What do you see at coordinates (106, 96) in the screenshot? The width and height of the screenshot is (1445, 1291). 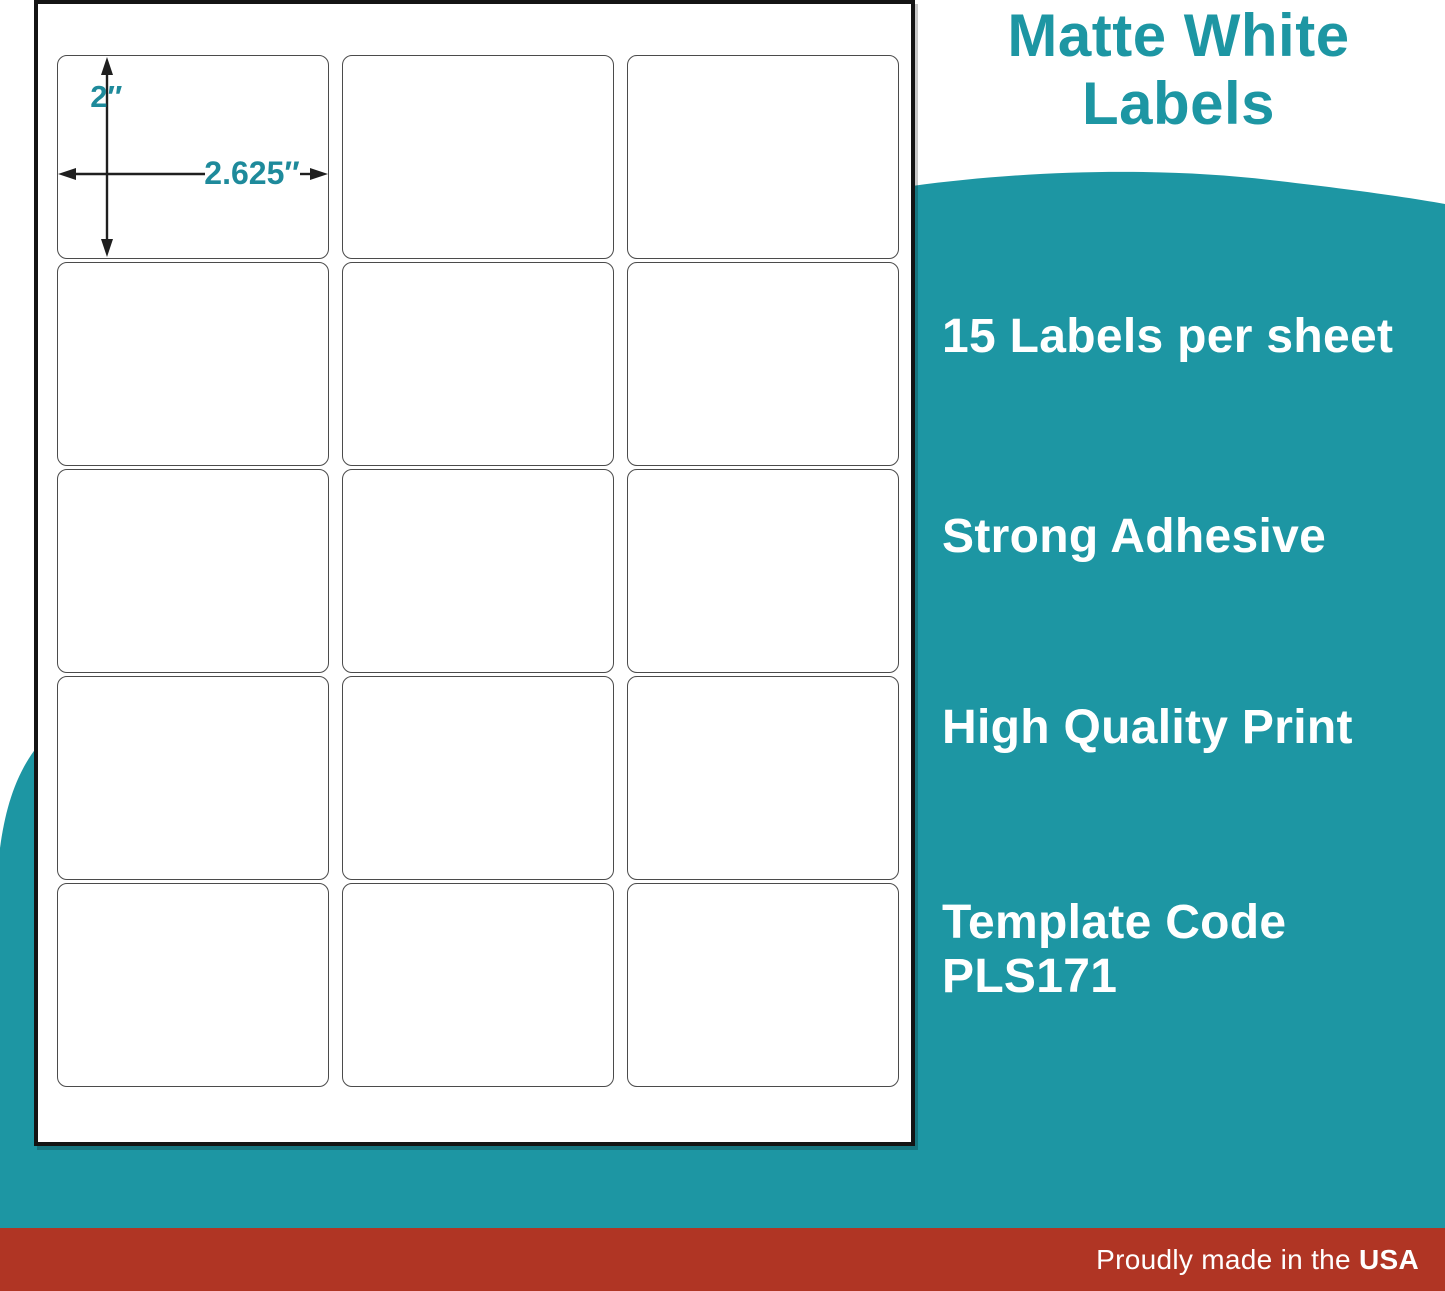 I see `height-dimension-label: 2″` at bounding box center [106, 96].